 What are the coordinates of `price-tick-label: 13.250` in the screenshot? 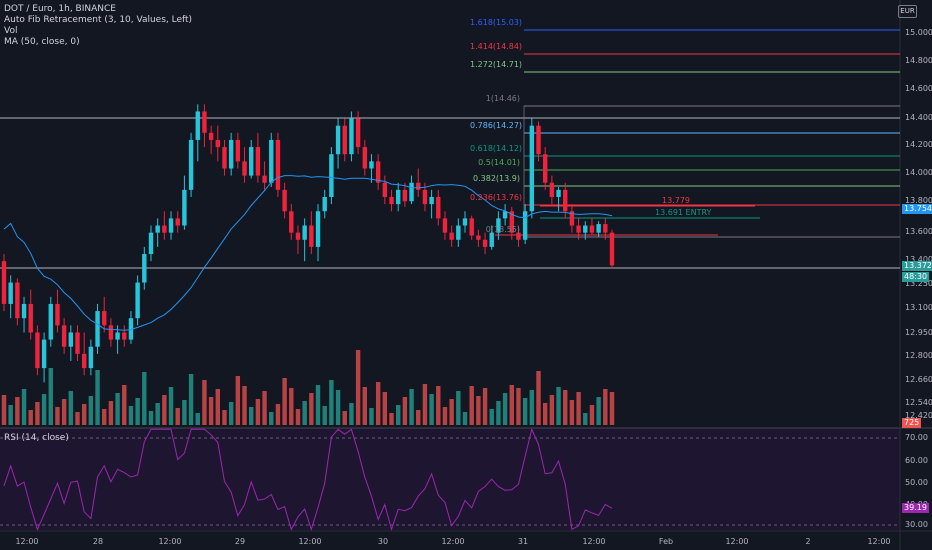 It's located at (918, 283).